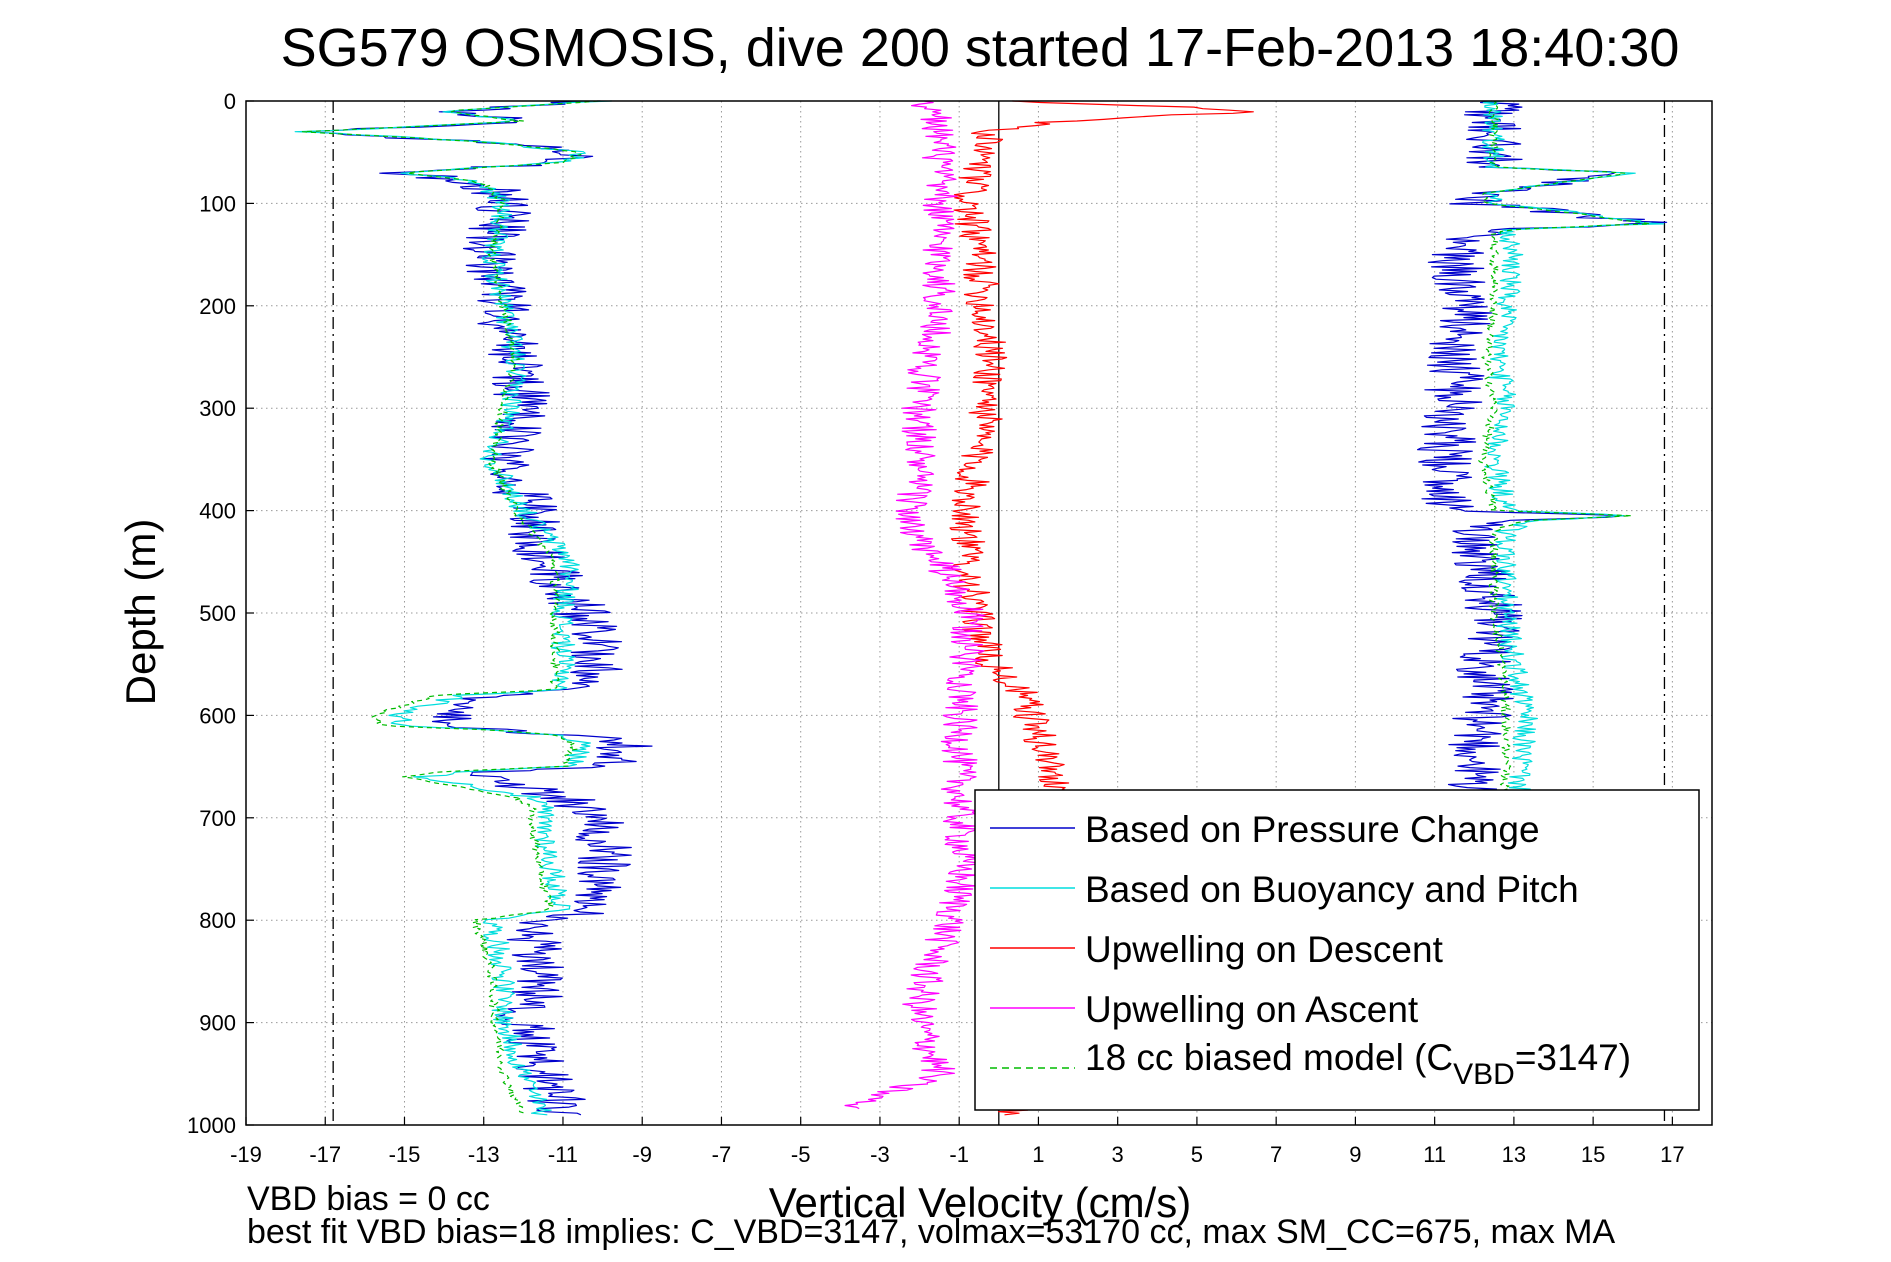 The height and width of the screenshot is (1262, 1891). Describe the element at coordinates (217, 306) in the screenshot. I see `y-tick-label: 200` at that location.